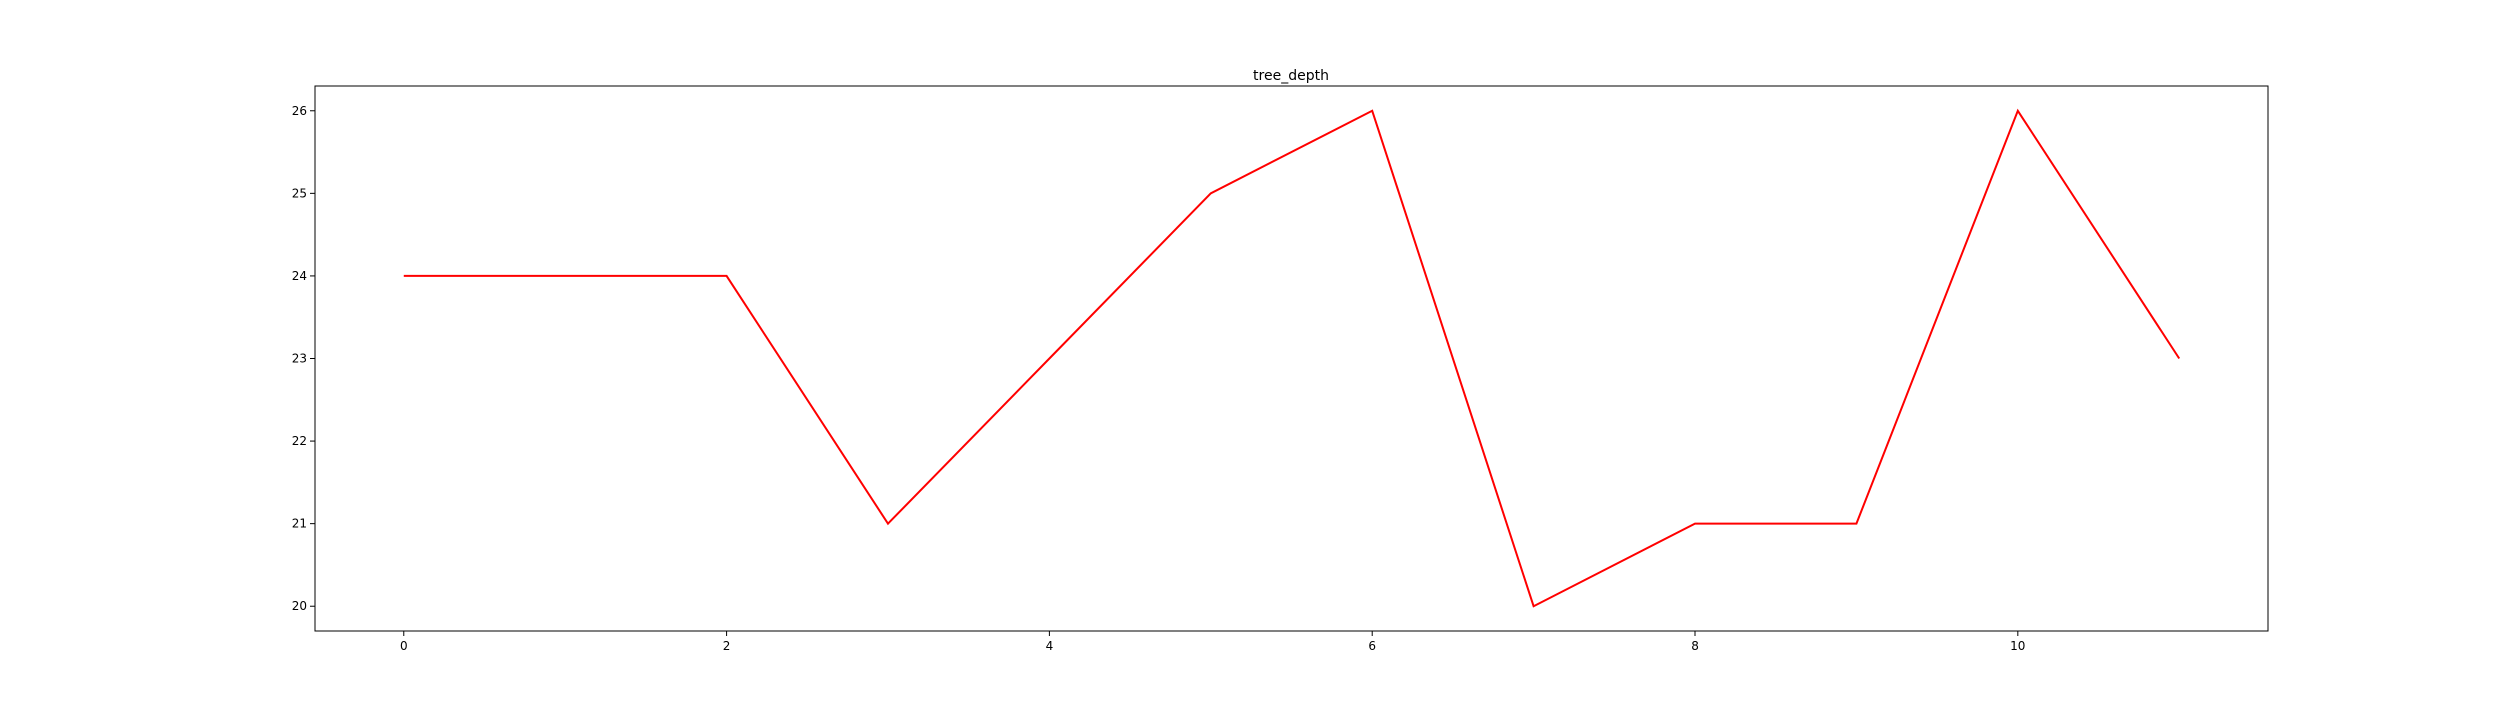 The width and height of the screenshot is (2520, 720). Describe the element at coordinates (299, 524) in the screenshot. I see `y-tick-label: 21` at that location.